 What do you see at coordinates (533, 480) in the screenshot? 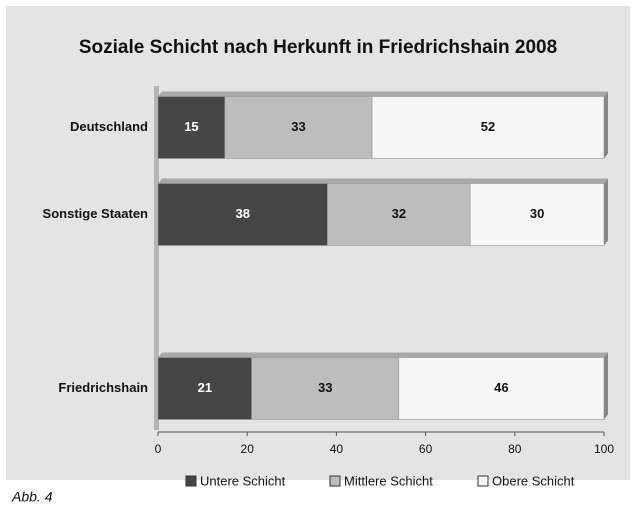
I see `legend-label: Obere Schicht` at bounding box center [533, 480].